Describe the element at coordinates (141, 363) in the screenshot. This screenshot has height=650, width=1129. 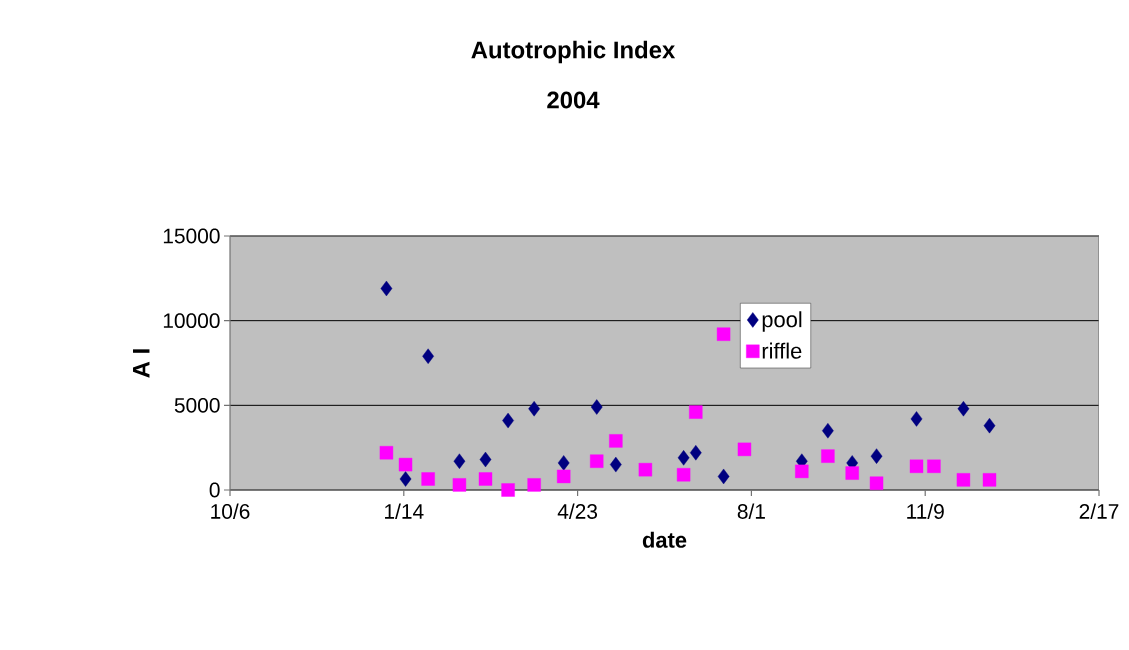
I see `y-axis-title: A I` at that location.